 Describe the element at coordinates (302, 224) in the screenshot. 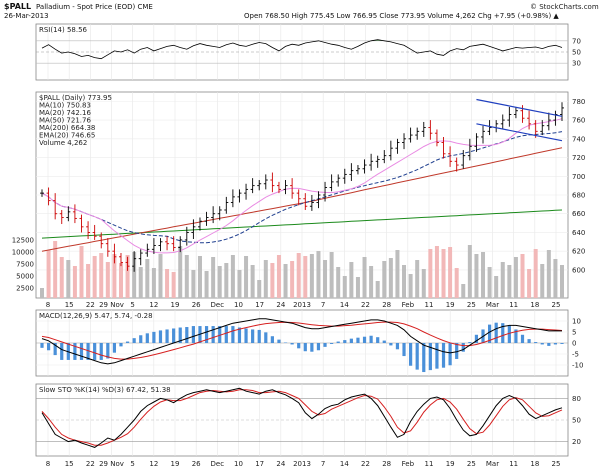

I see `ma200-line` at that location.